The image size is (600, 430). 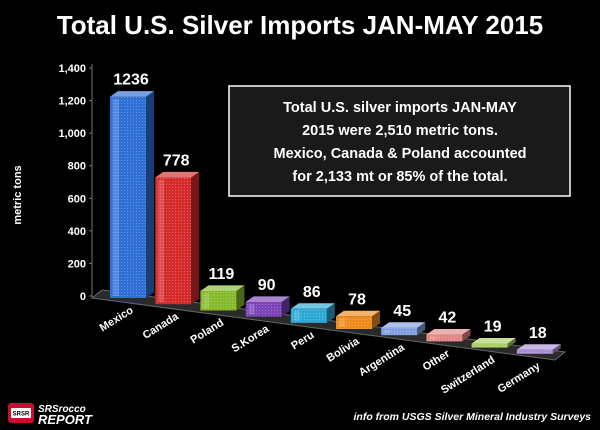 I want to click on value-label: 778, so click(x=176, y=160).